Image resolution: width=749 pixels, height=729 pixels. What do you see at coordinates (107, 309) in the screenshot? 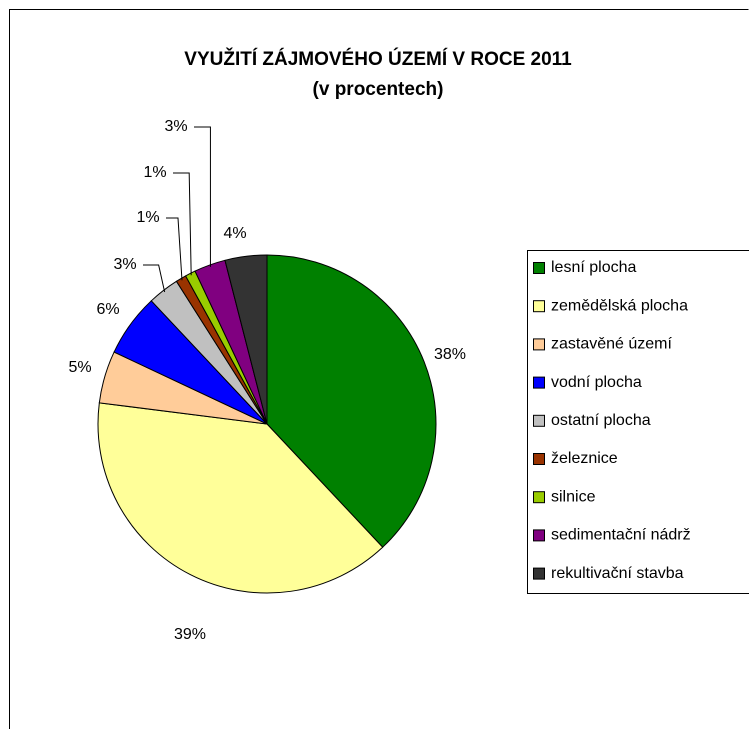
I see `data-label: 6%` at bounding box center [107, 309].